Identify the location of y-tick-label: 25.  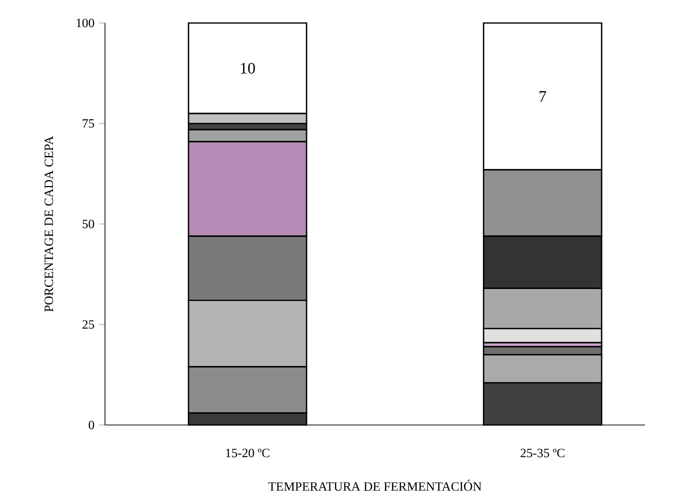
(88, 324).